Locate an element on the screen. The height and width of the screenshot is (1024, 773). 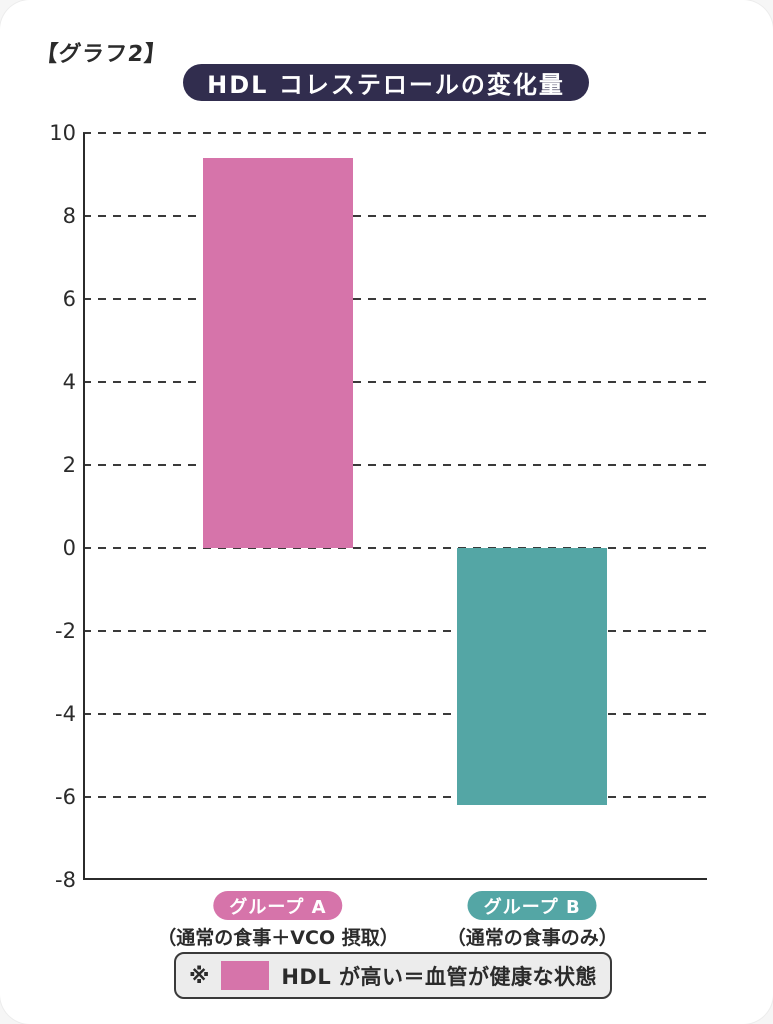
y-axis-line is located at coordinates (84, 506).